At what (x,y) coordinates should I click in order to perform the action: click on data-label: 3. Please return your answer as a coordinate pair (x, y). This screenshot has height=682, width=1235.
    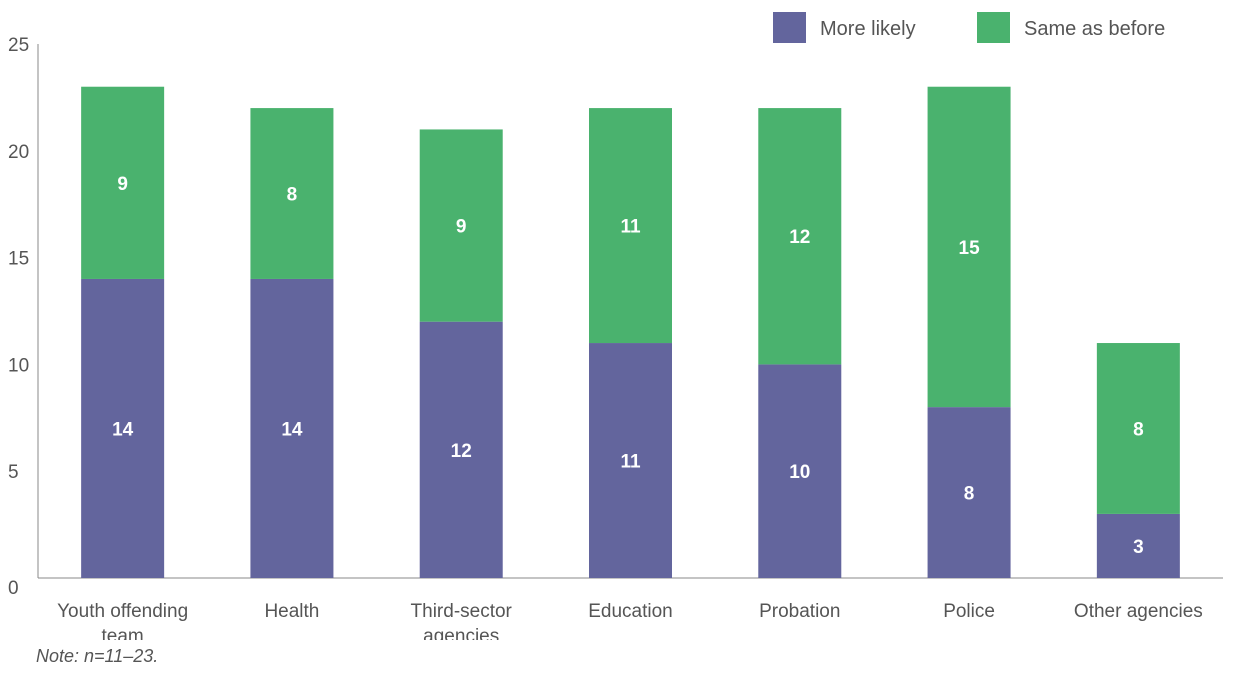
    Looking at the image, I should click on (1138, 547).